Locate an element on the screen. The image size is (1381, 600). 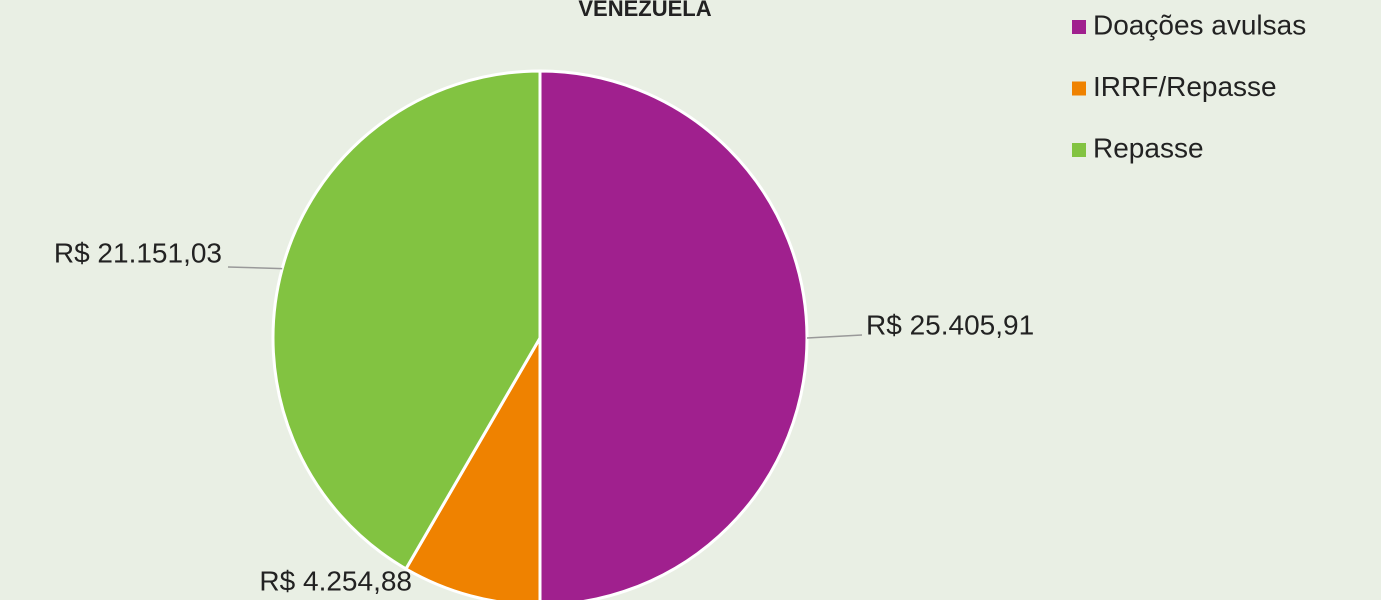
legend-label: Repasse is located at coordinates (1148, 147).